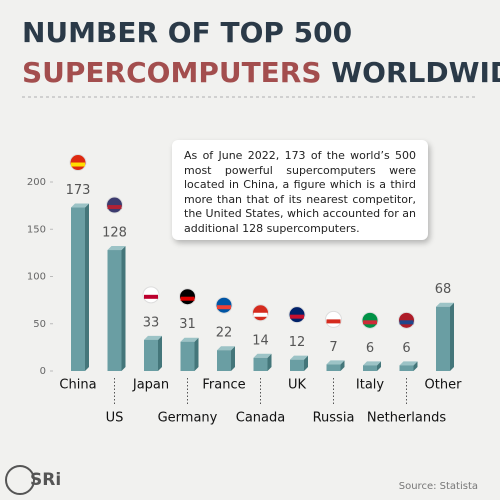  What do you see at coordinates (260, 340) in the screenshot?
I see `value-label: 14` at bounding box center [260, 340].